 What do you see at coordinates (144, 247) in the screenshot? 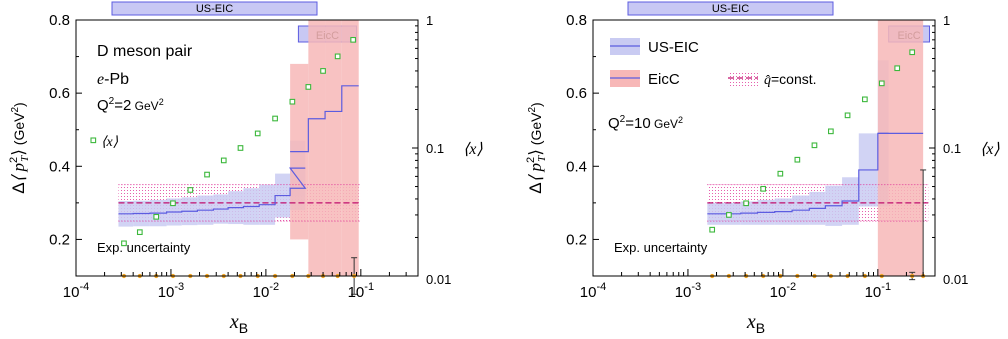
I see `annotation-exp-uncertainty: Exp. uncertainty` at bounding box center [144, 247].